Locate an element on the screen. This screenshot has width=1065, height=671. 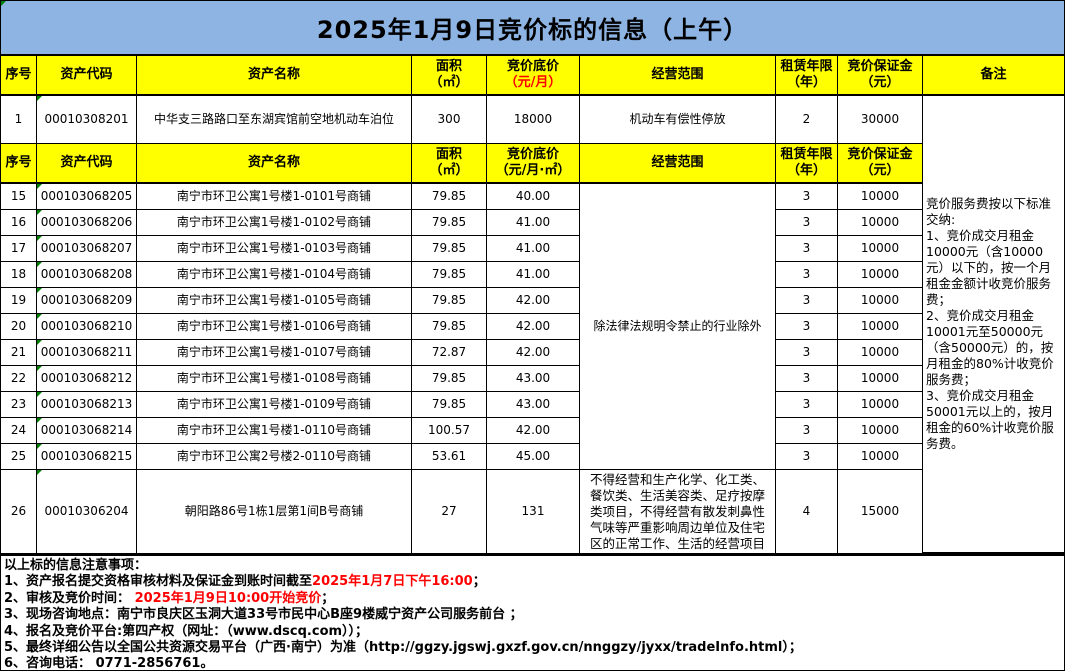
asset-code-cell: 000103068209 is located at coordinates (87, 301).